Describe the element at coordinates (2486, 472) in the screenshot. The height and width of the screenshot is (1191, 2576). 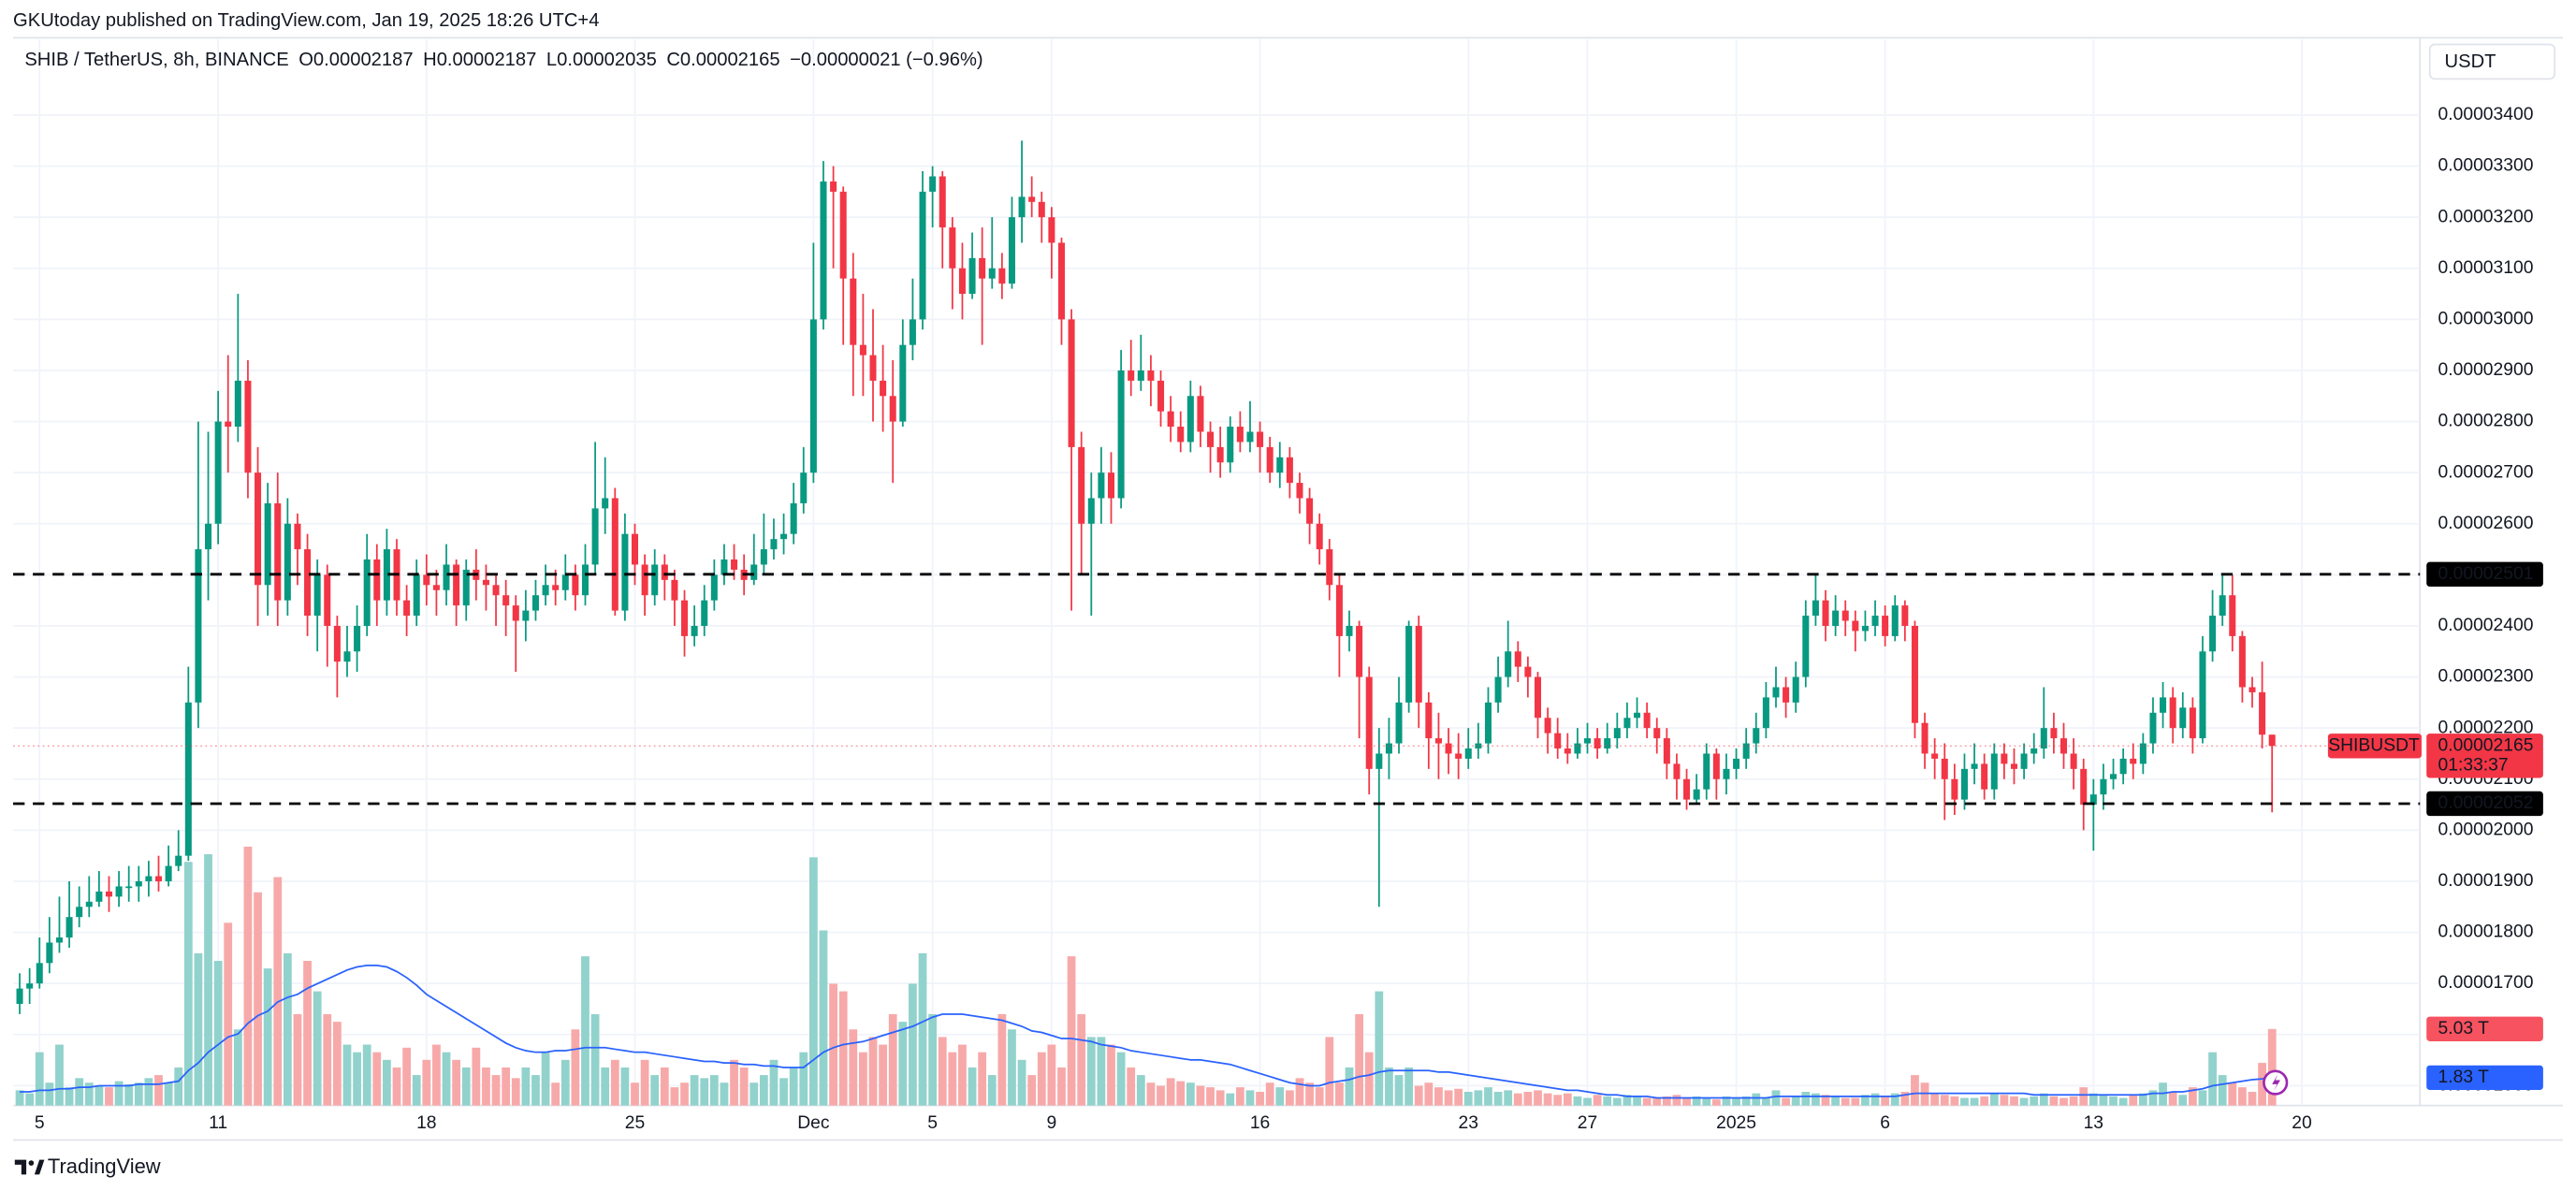
I see `y-tick-label: 0.00002700` at that location.